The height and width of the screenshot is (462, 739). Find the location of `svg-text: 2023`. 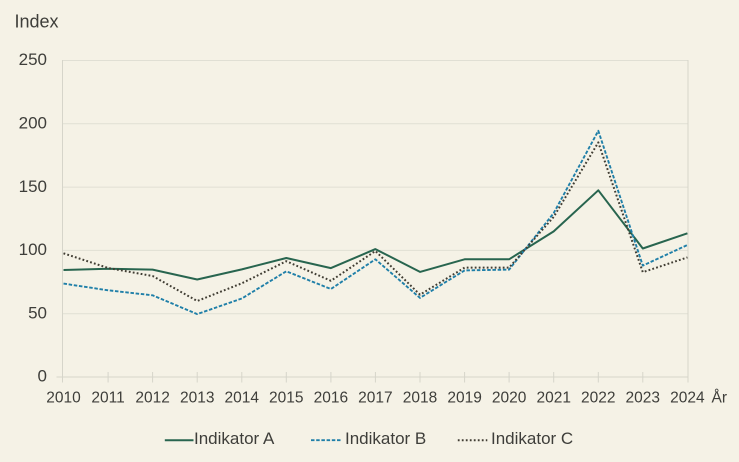

svg-text: 2023 is located at coordinates (643, 398).